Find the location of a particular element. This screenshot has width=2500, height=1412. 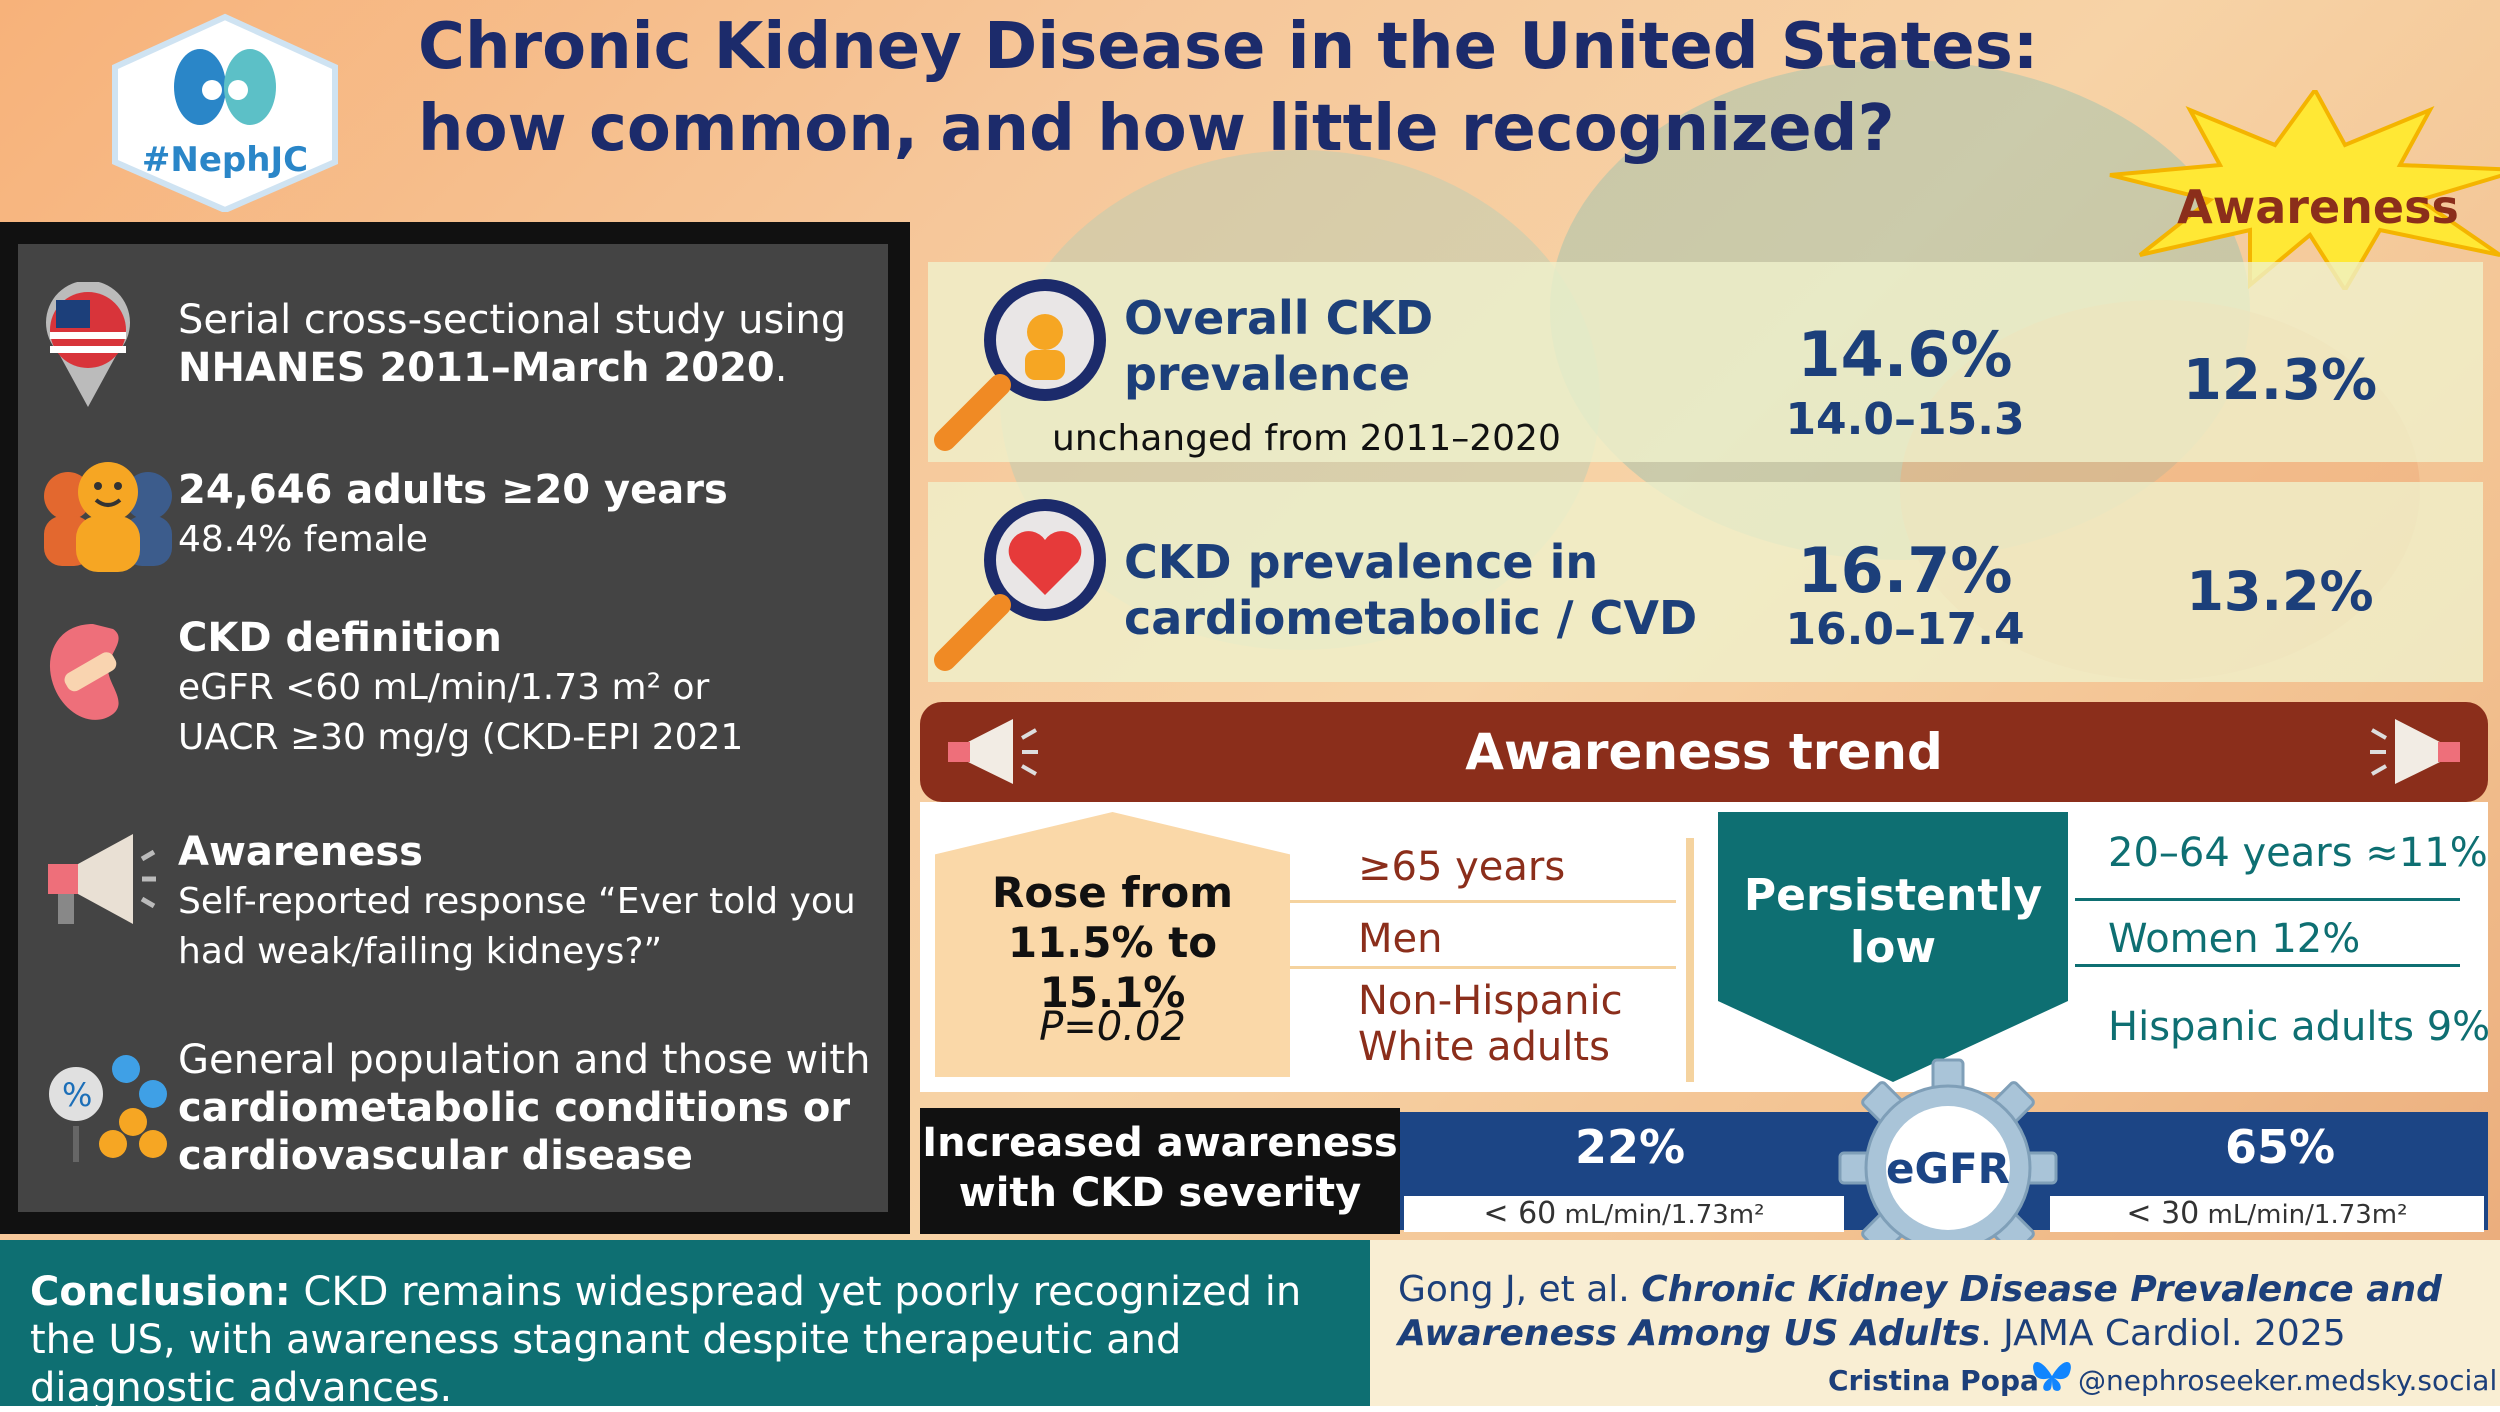

cardio-awareness-value: 13.2% is located at coordinates (2280, 591).